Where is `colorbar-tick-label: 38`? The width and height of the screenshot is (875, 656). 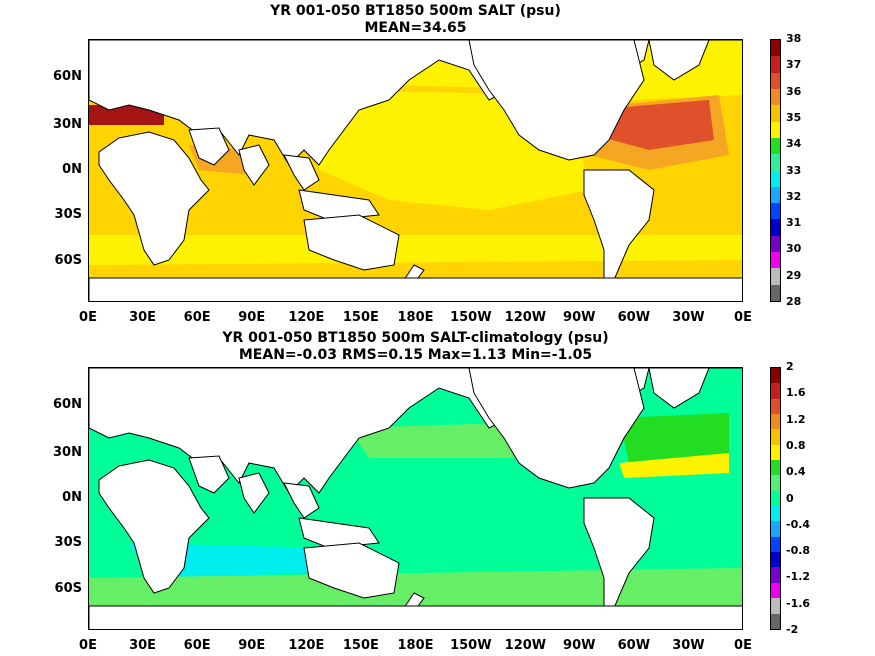 colorbar-tick-label: 38 is located at coordinates (794, 38).